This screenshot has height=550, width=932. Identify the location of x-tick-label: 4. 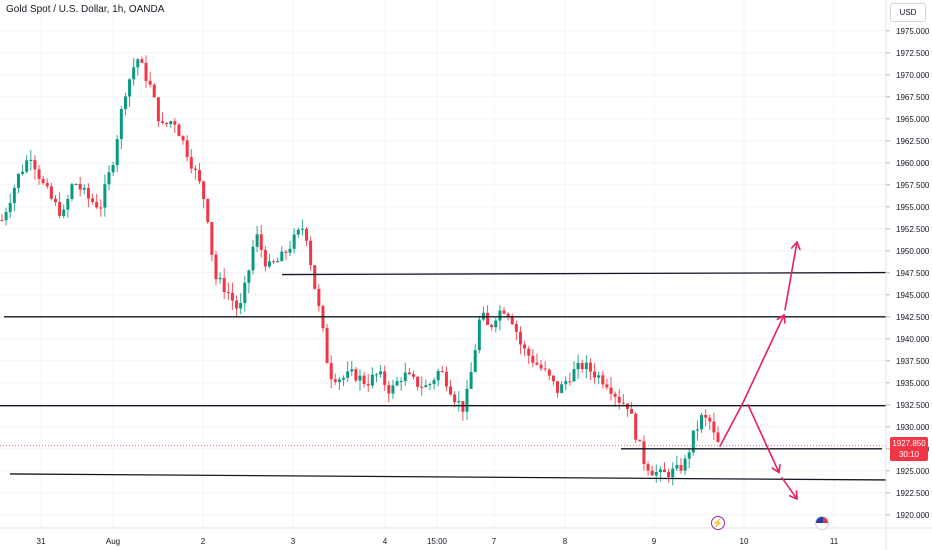
(385, 541).